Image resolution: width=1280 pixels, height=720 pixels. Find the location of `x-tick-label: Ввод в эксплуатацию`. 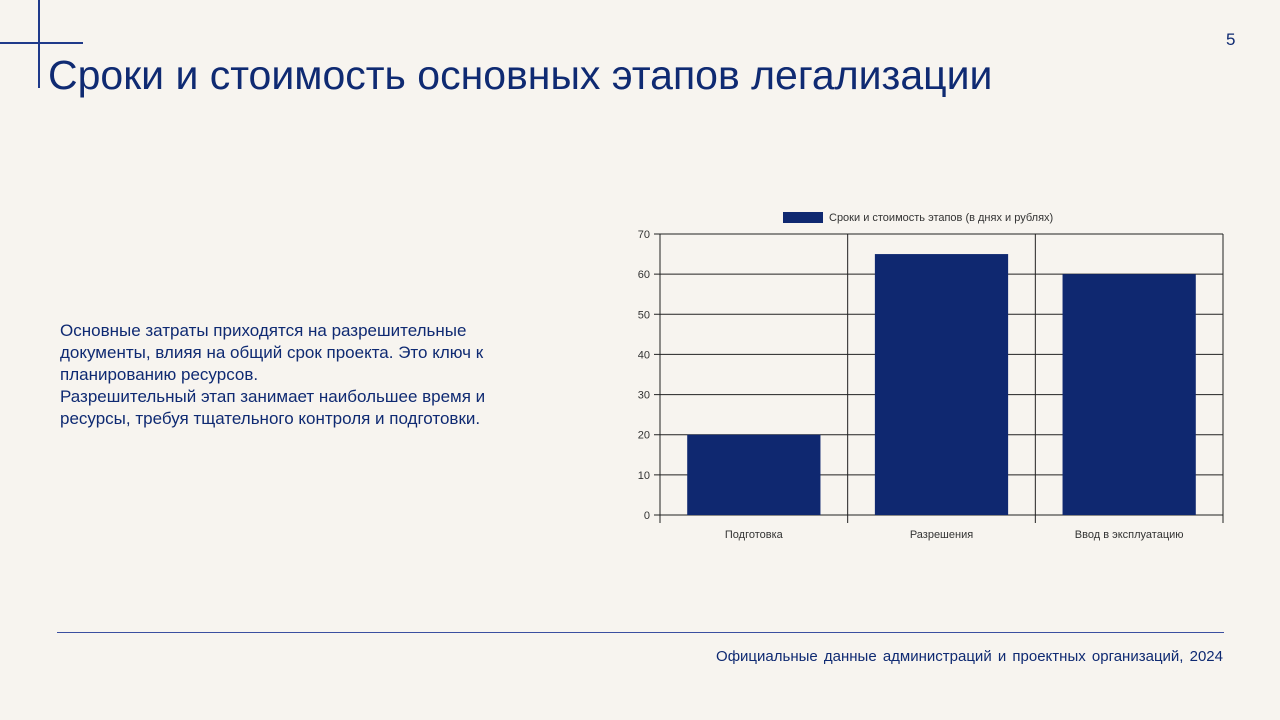

x-tick-label: Ввод в эксплуатацию is located at coordinates (1129, 535).